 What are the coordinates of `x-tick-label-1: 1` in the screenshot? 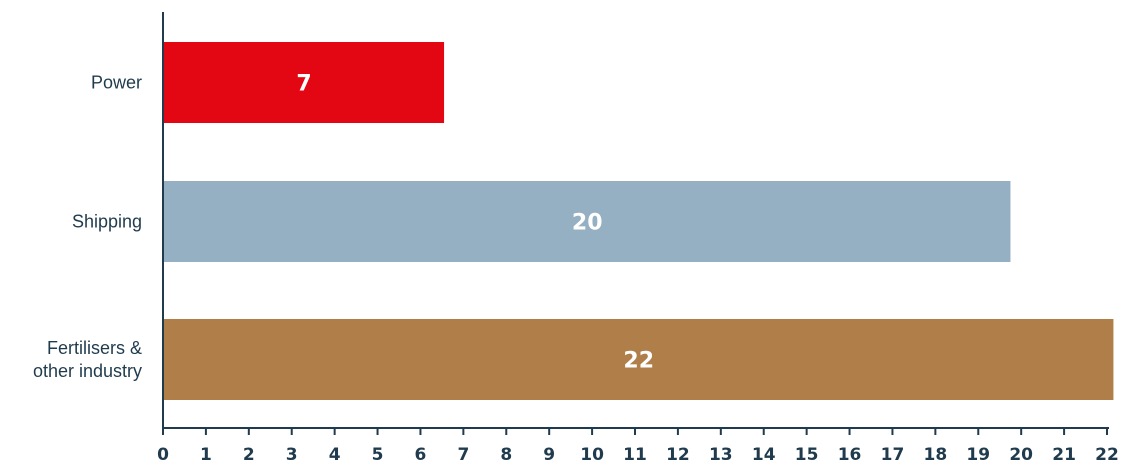 It's located at (206, 455).